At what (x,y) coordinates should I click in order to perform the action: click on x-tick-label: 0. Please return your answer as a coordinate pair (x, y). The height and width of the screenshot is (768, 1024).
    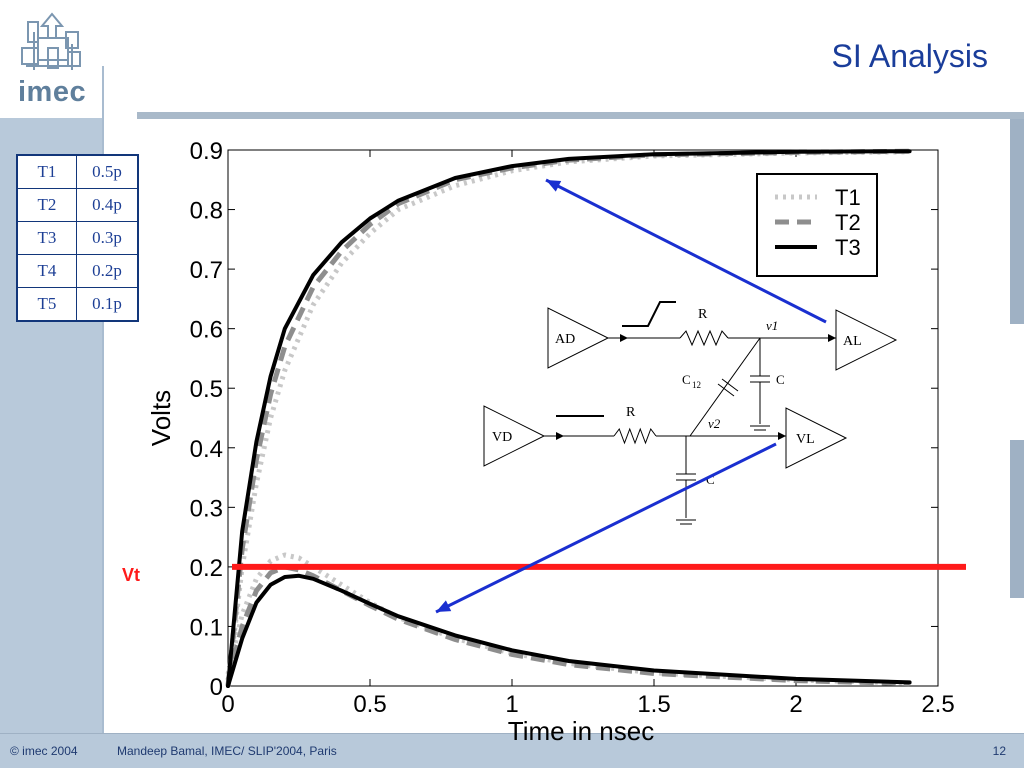
    Looking at the image, I should click on (227, 704).